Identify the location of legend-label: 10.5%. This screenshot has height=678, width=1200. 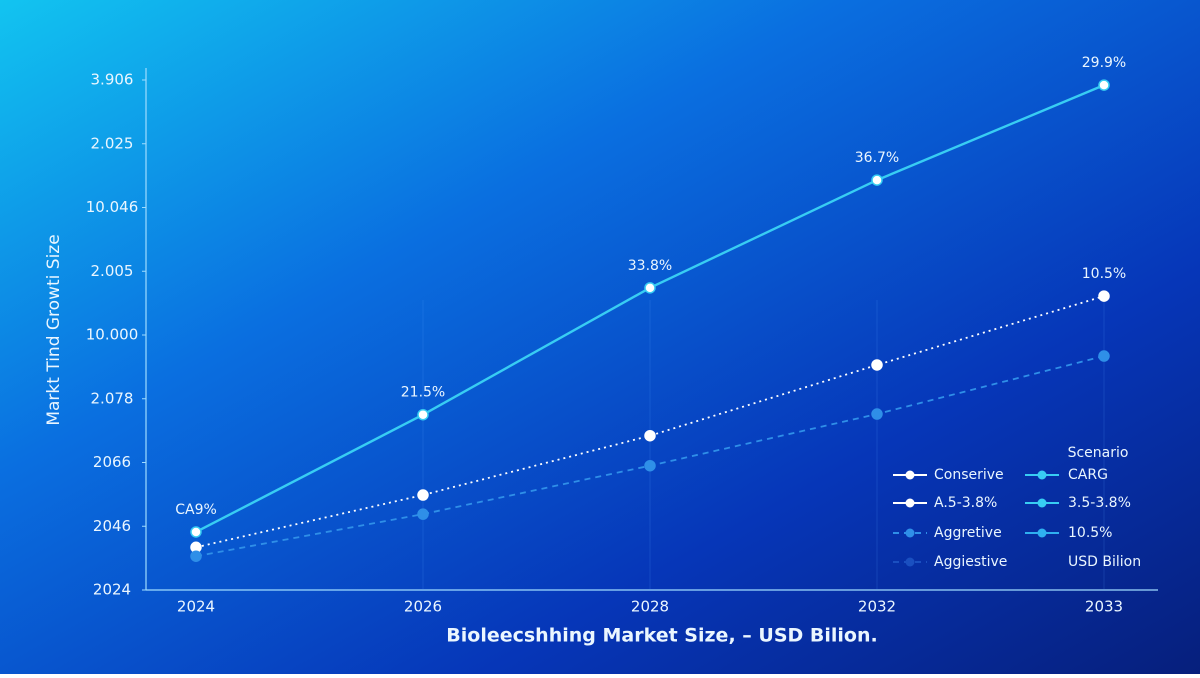
(1090, 533).